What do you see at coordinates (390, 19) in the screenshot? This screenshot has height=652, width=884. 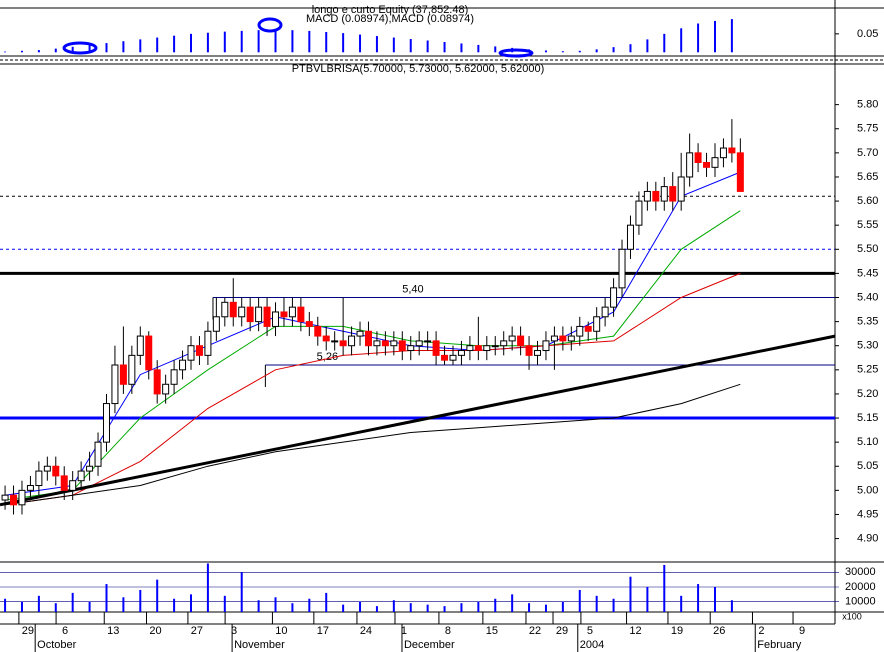 I see `macd-subtitle: MACD (0.08974),MACD (0.08974)` at bounding box center [390, 19].